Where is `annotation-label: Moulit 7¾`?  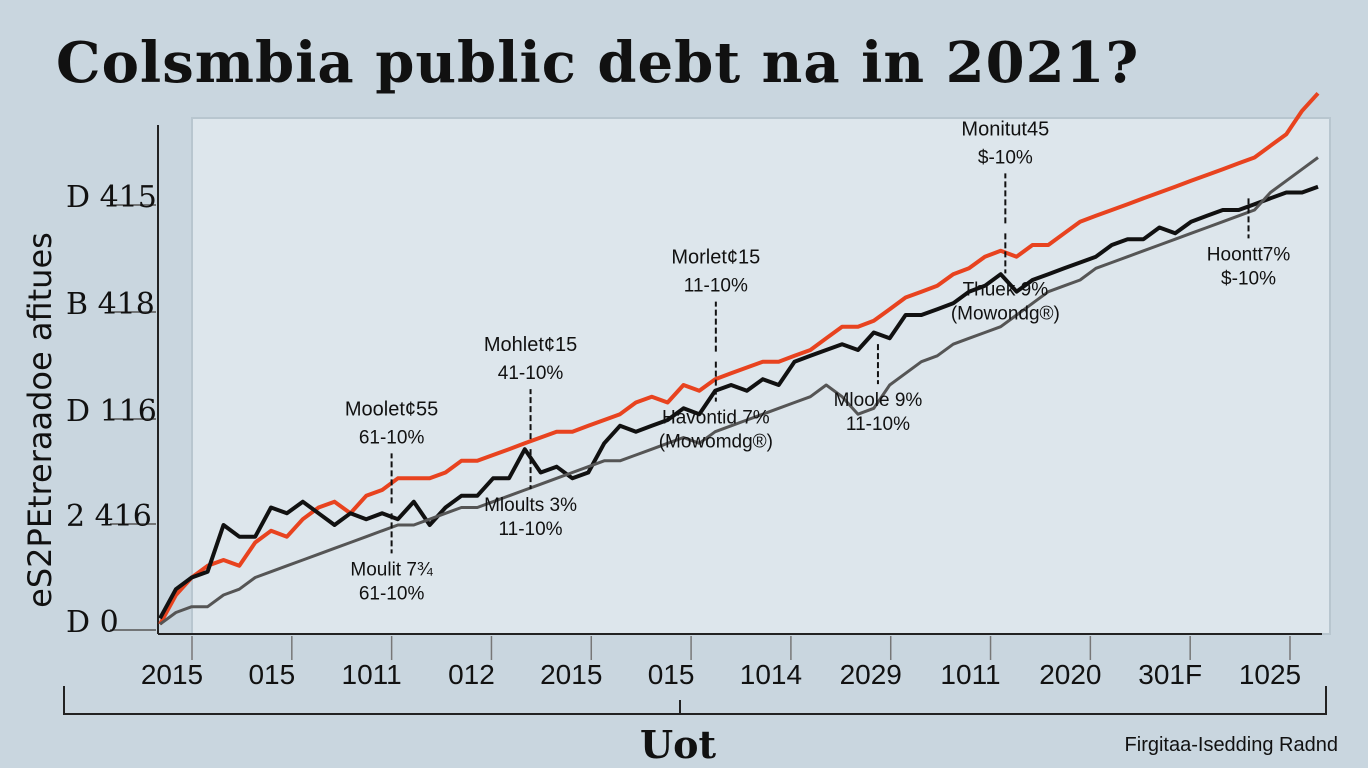 annotation-label: Moulit 7¾ is located at coordinates (392, 569).